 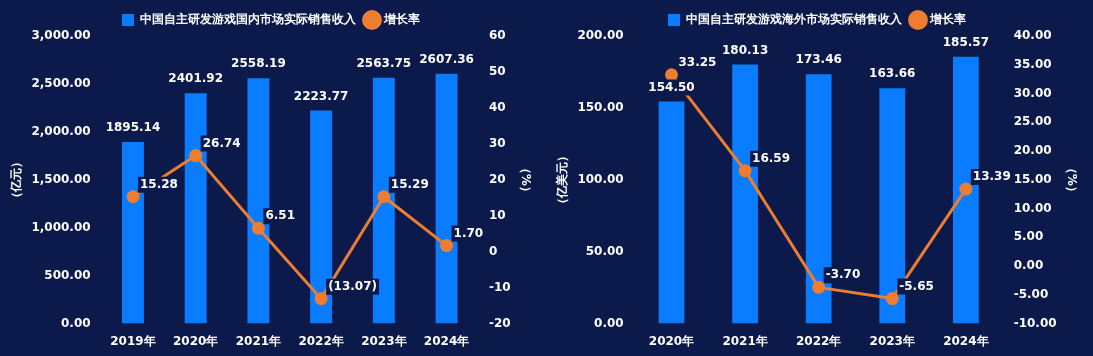 I want to click on y2-tick-label: 0.00, so click(x=1028, y=265).